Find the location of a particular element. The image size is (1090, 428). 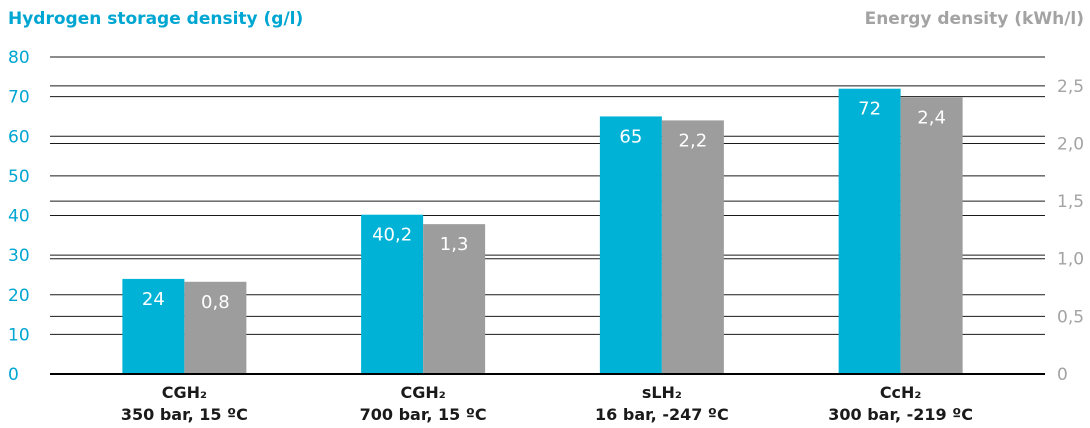

right-axis-title: Energy density (kWh/l) is located at coordinates (974, 19).